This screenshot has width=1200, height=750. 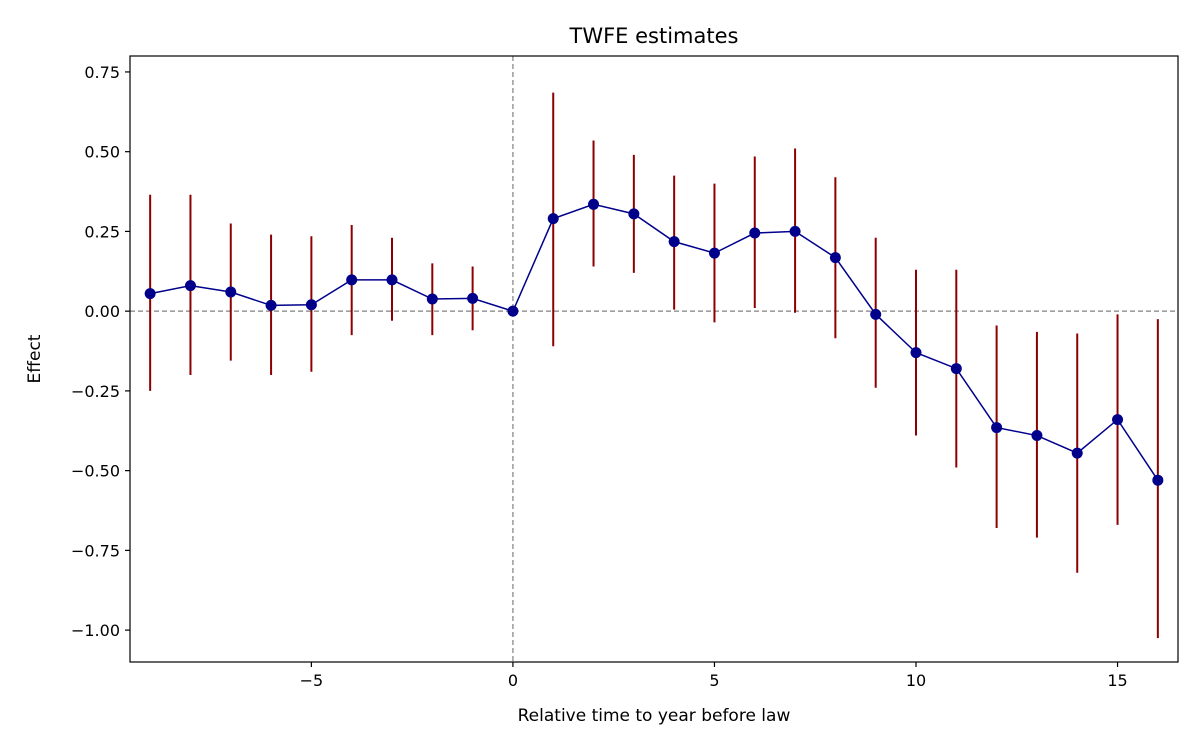 I want to click on y-tick-label: 0.25, so click(x=102, y=231).